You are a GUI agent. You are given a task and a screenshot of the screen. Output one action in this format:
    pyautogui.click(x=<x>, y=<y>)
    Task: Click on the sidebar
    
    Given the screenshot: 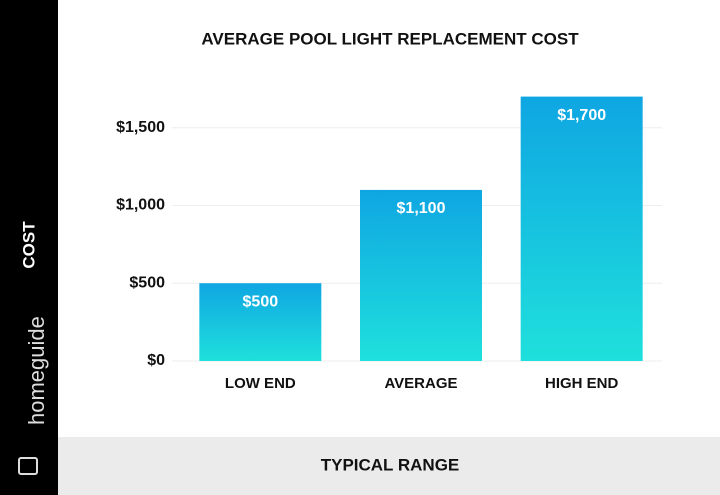 What is the action you would take?
    pyautogui.click(x=29, y=247)
    